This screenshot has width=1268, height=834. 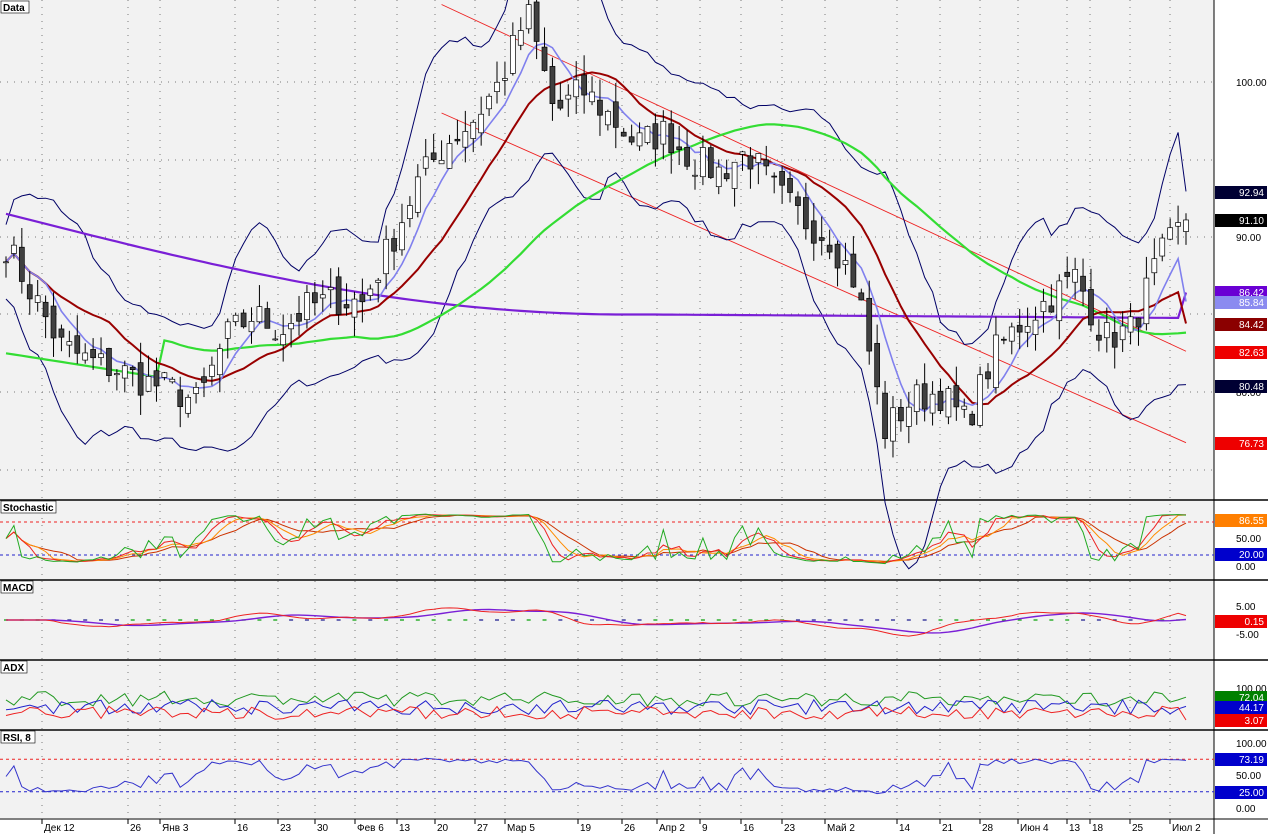 I want to click on x-axis-label: 18, so click(x=1098, y=828).